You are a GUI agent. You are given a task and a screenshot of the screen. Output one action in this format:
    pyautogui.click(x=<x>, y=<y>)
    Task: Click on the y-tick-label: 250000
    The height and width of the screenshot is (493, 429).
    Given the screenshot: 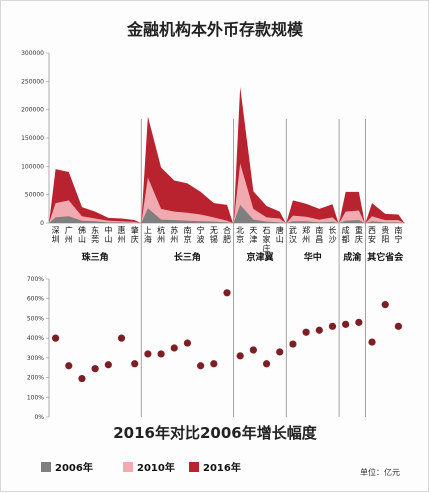 What is the action you would take?
    pyautogui.click(x=32, y=81)
    